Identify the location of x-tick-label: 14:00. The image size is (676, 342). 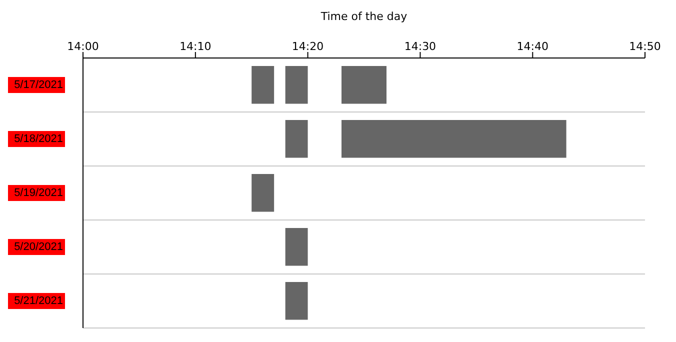
(83, 46).